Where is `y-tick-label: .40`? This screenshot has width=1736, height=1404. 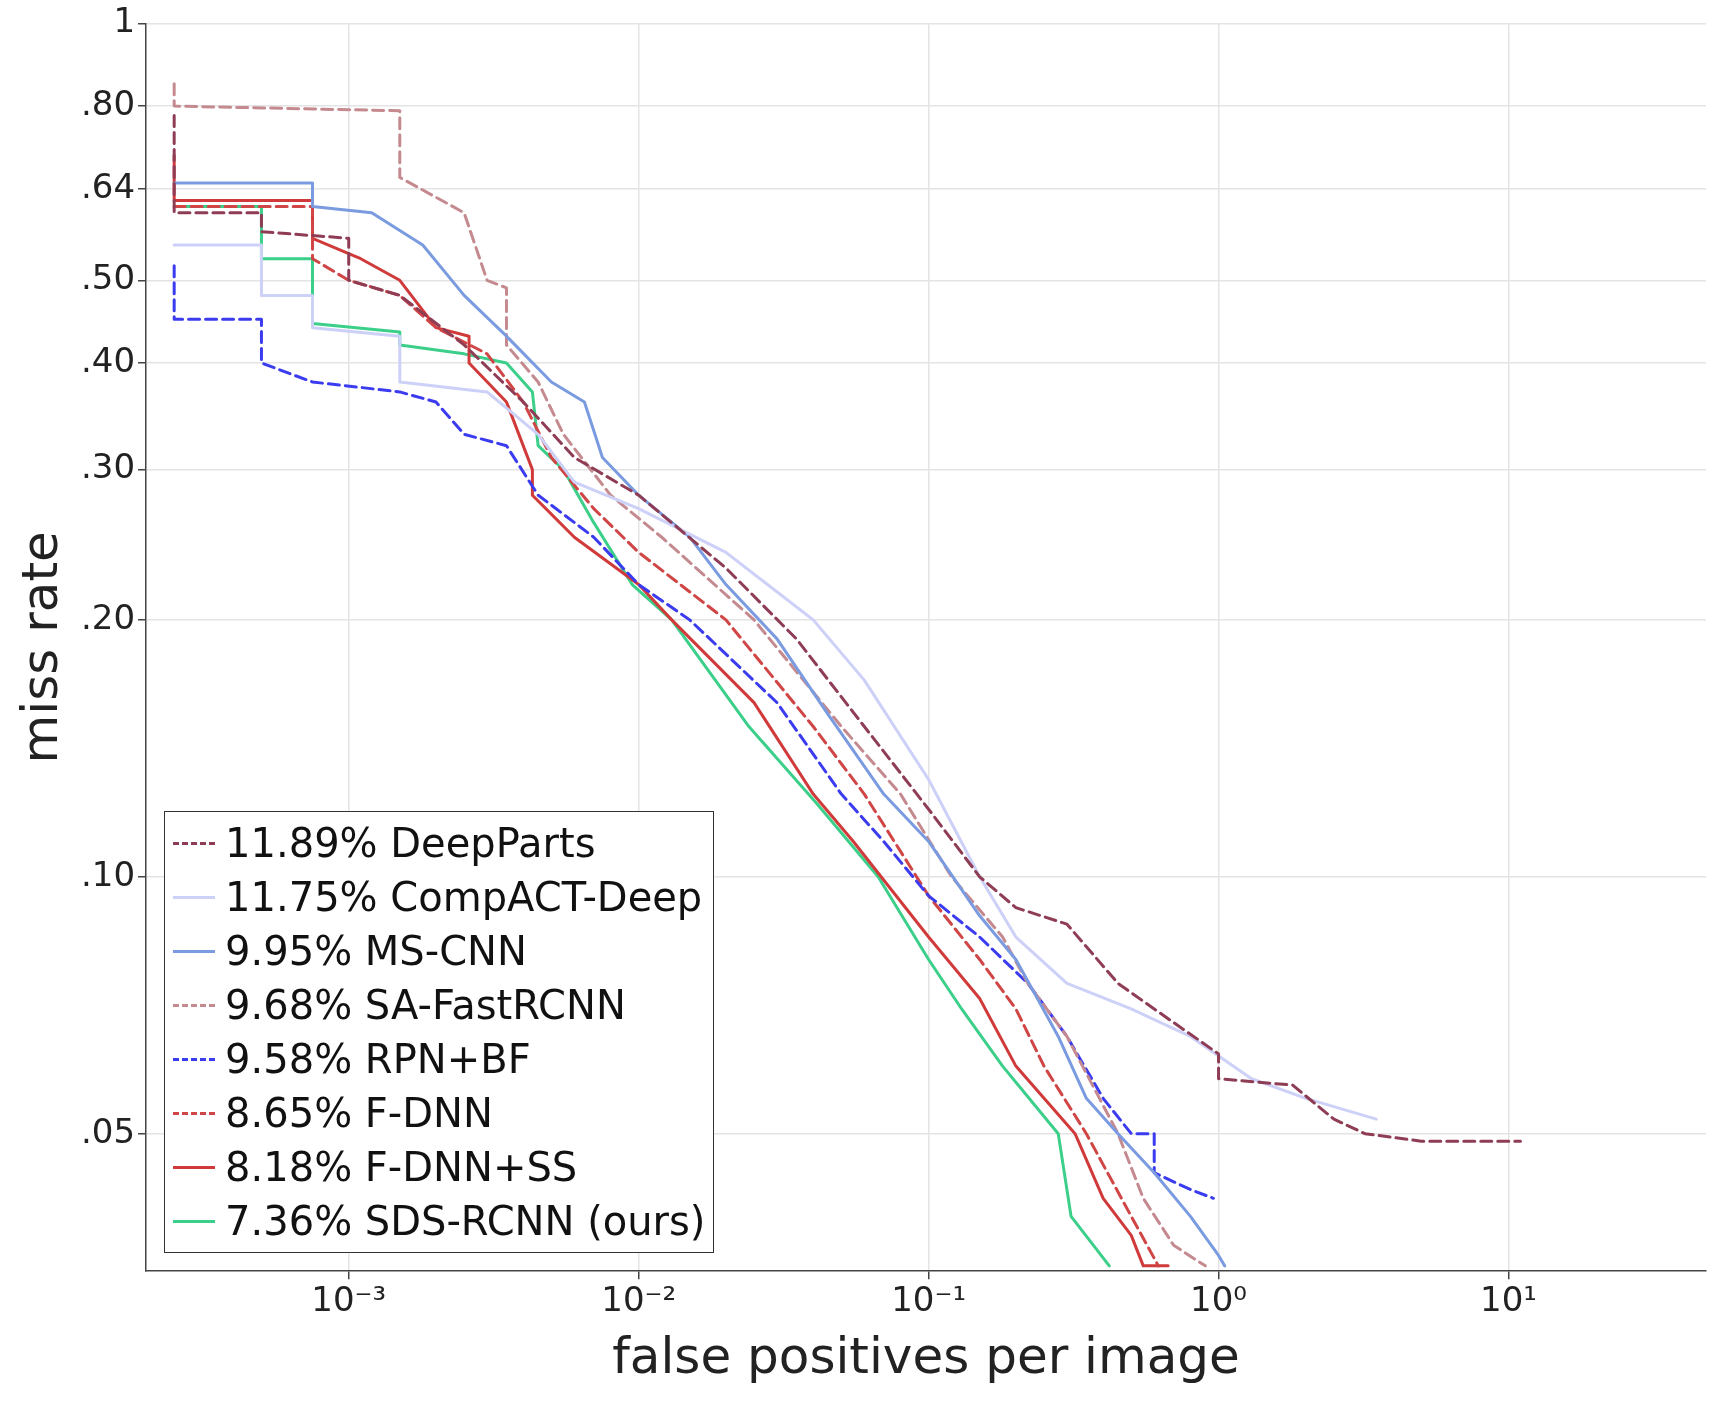 y-tick-label: .40 is located at coordinates (108, 359).